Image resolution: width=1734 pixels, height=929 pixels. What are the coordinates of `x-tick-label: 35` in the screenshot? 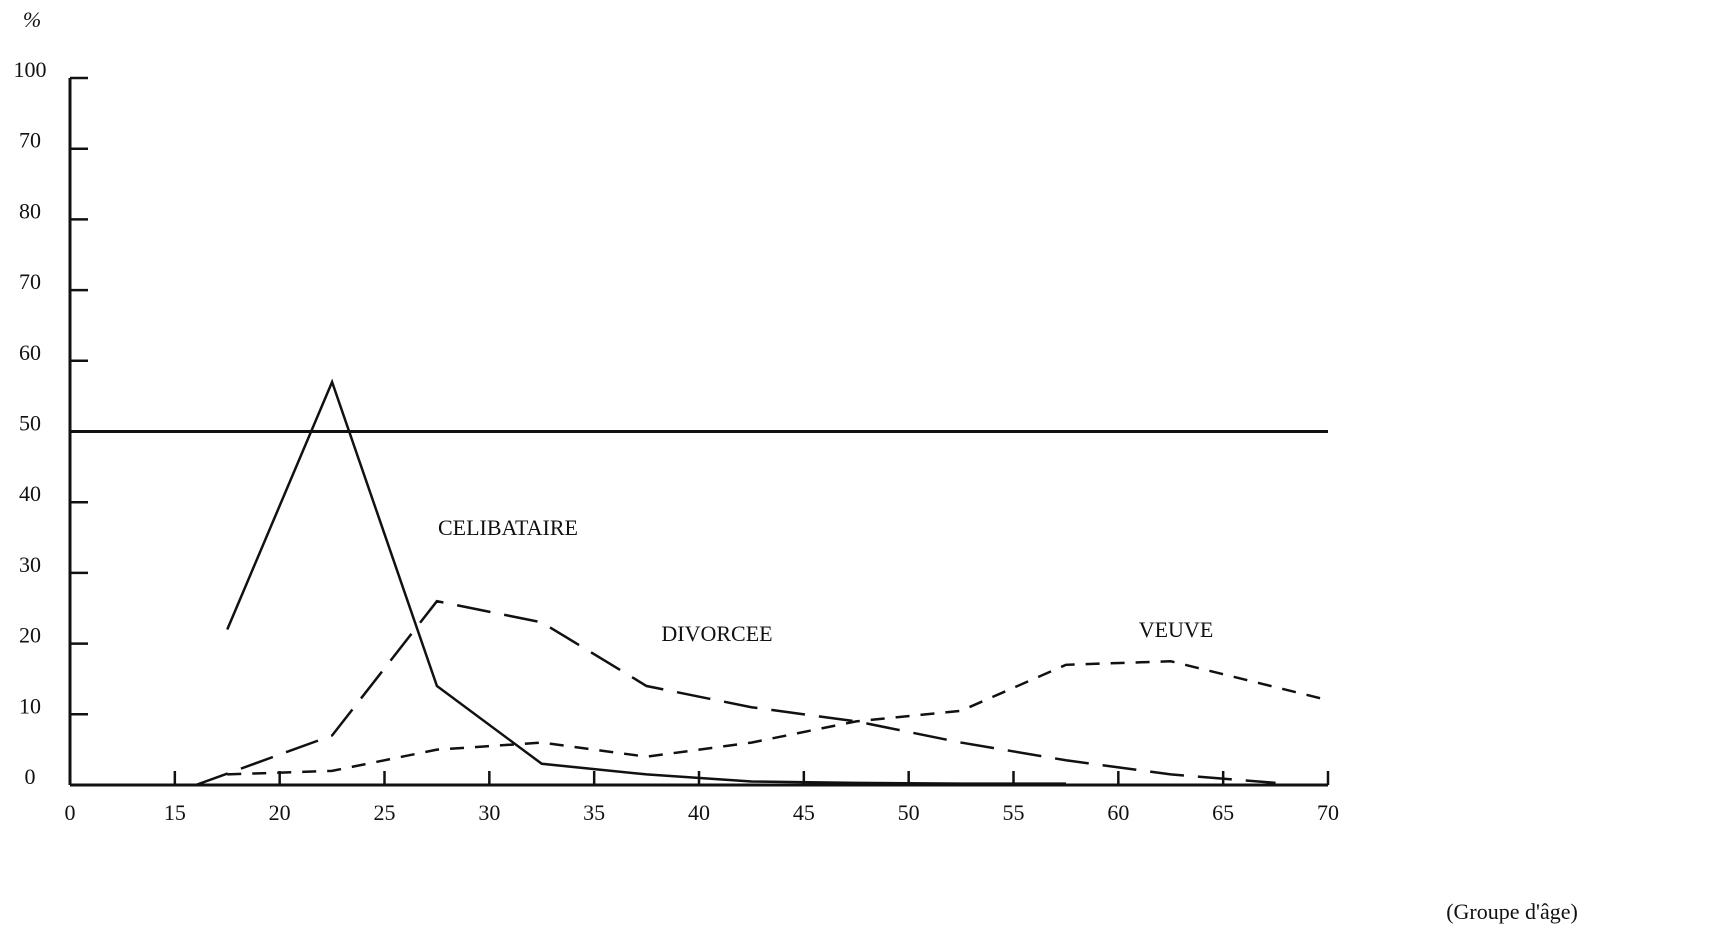 It's located at (594, 812).